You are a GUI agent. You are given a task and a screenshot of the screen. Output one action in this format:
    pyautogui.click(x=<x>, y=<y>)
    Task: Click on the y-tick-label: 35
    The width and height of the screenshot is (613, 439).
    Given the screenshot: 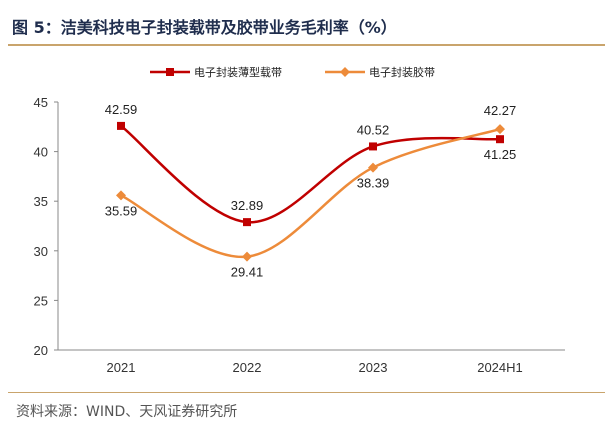 What is the action you would take?
    pyautogui.click(x=41, y=201)
    